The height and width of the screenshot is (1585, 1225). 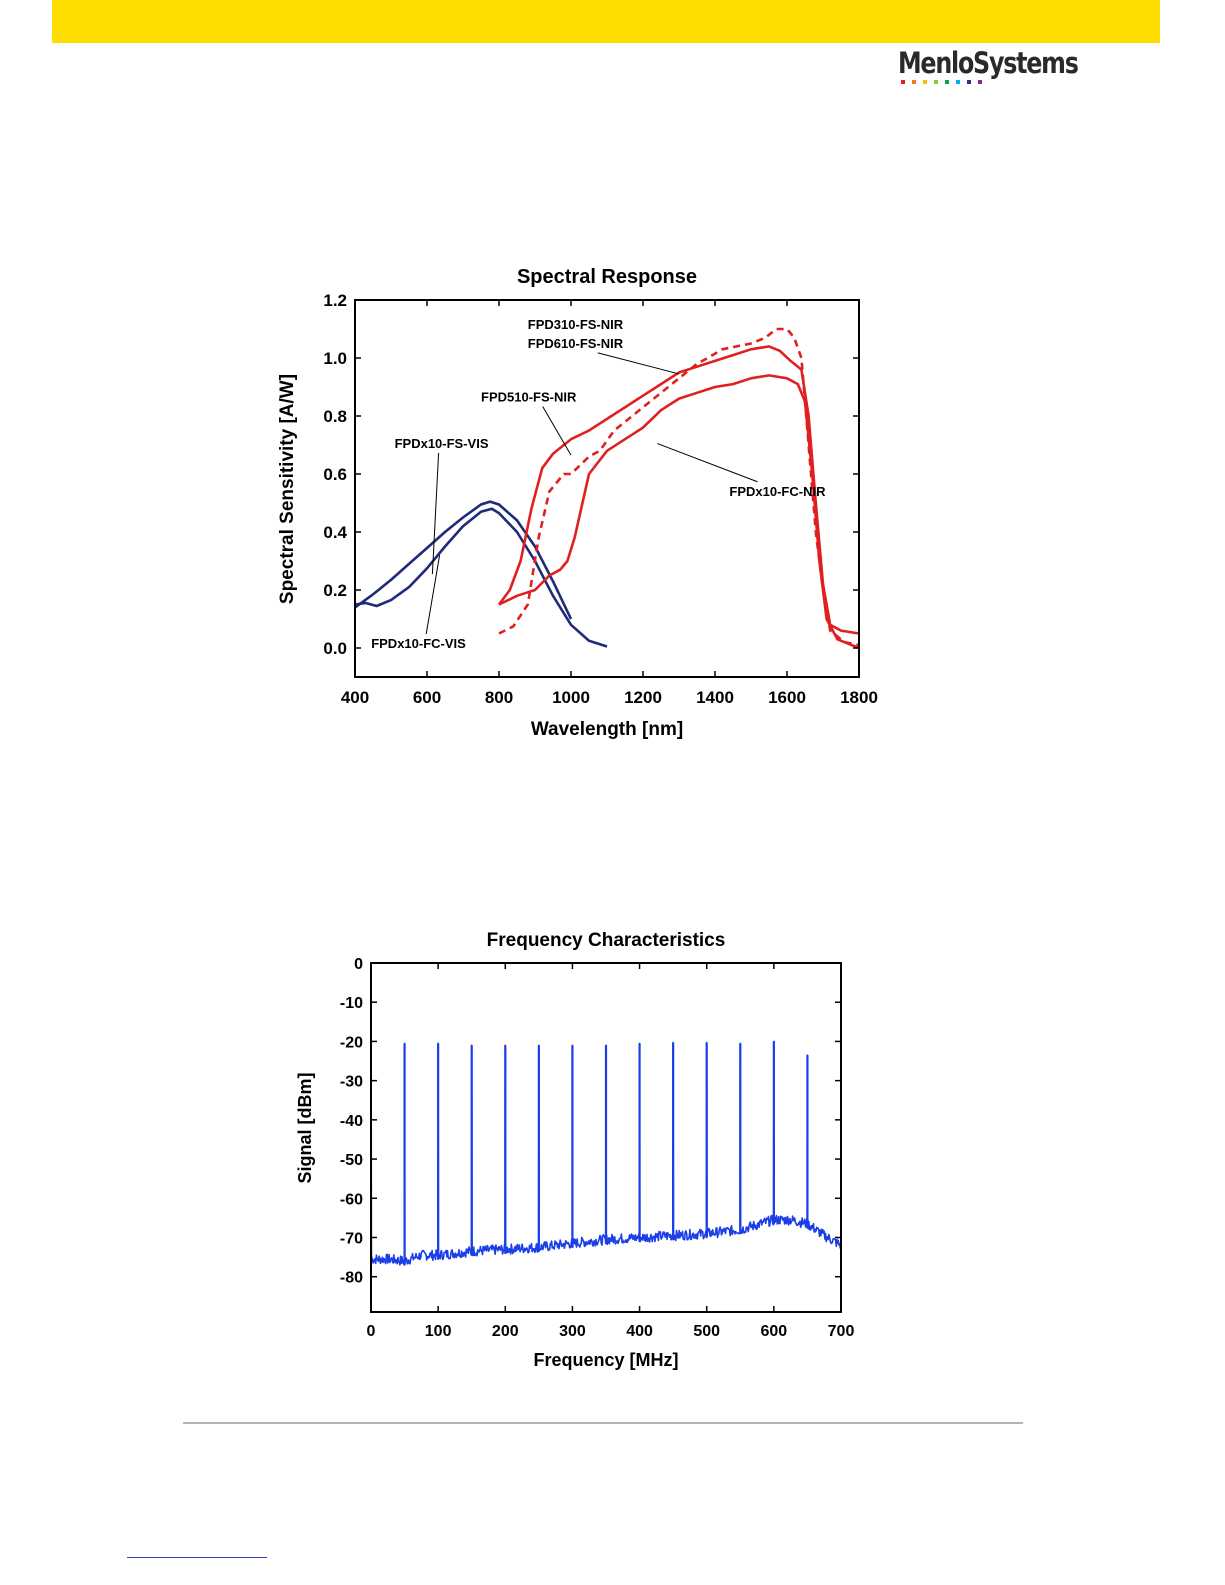 What do you see at coordinates (643, 697) in the screenshot?
I see `x-tick-label: 1200` at bounding box center [643, 697].